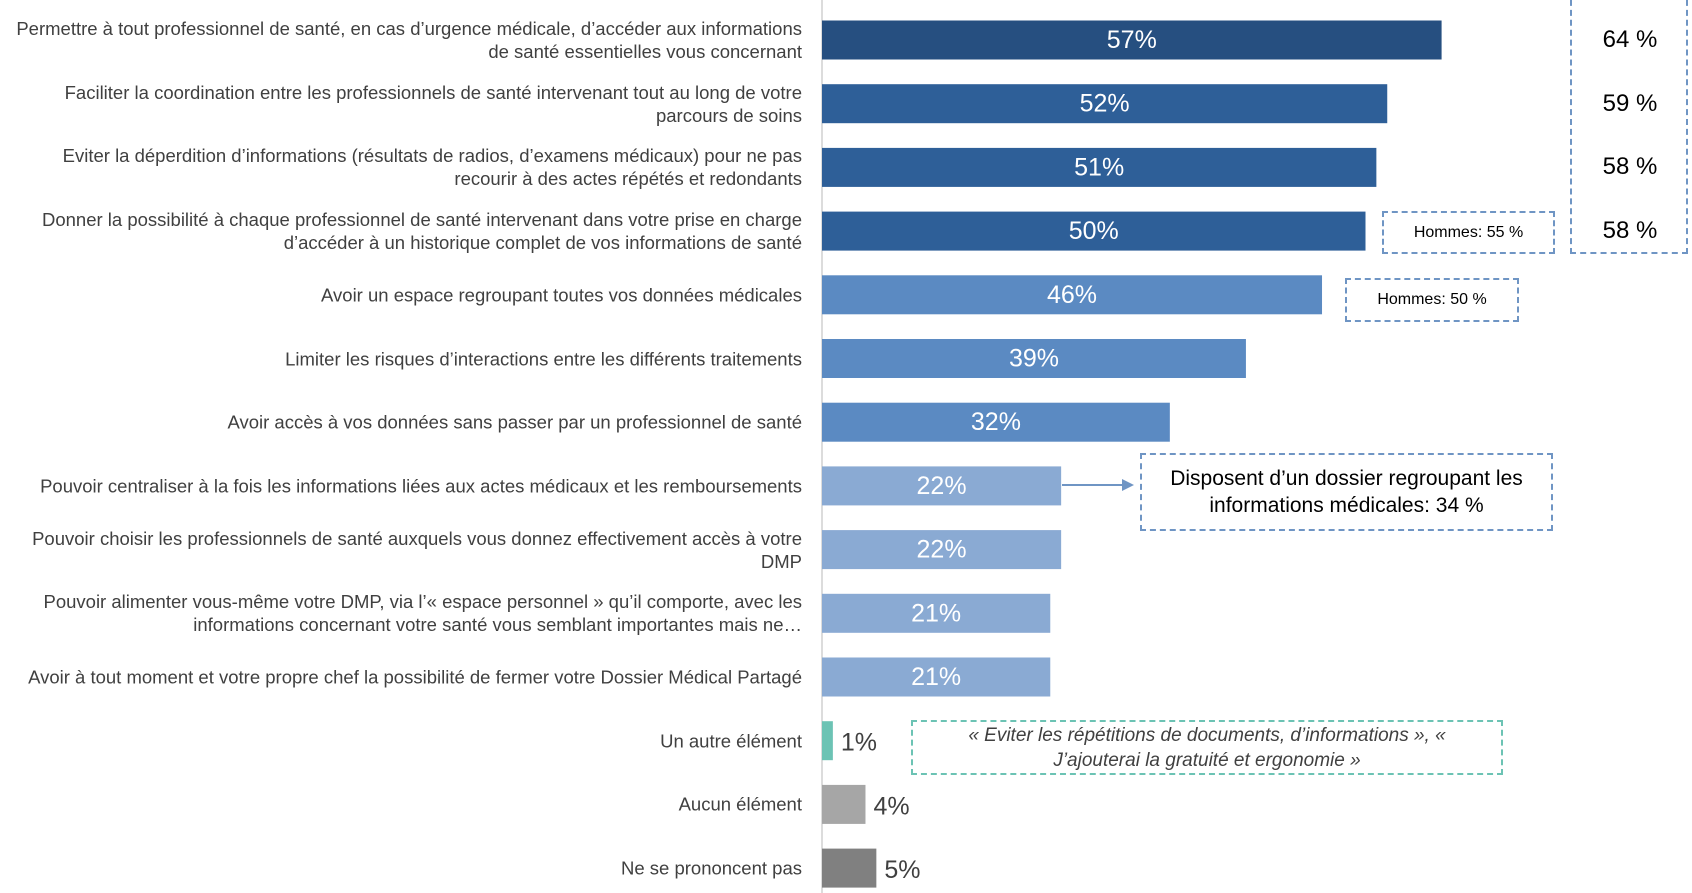 The width and height of the screenshot is (1692, 893). I want to click on side-value: 59 %, so click(1630, 103).